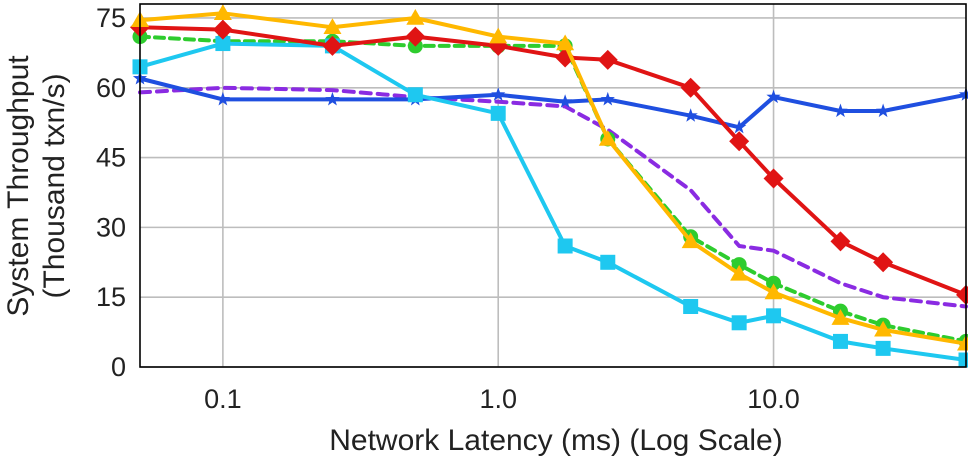 The width and height of the screenshot is (968, 461). I want to click on x-tick-label: 0.1, so click(223, 399).